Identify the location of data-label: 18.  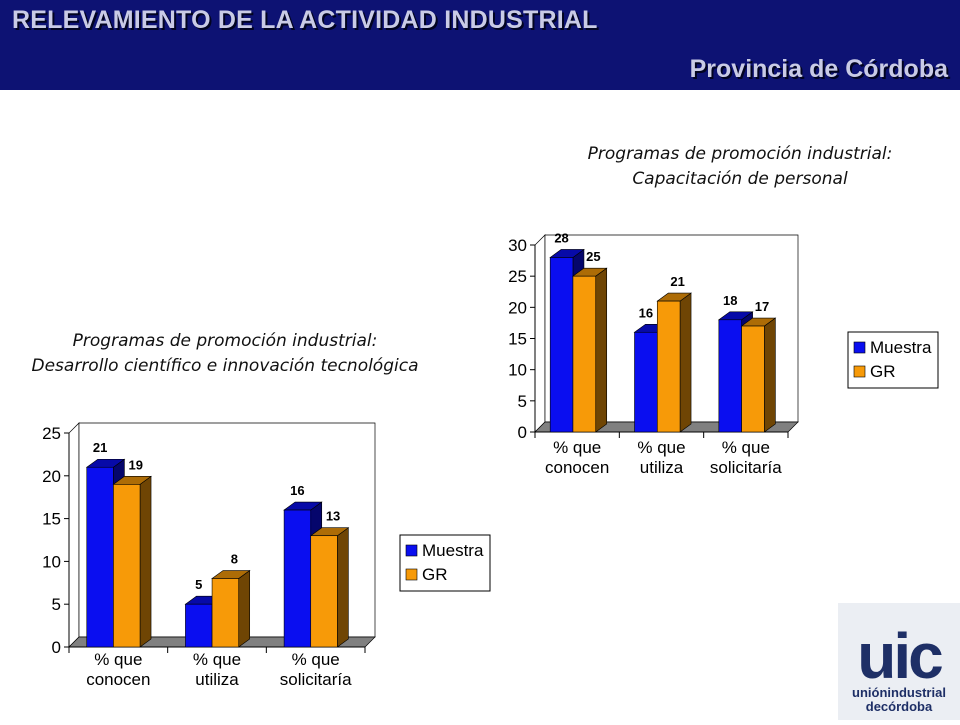
(730, 300).